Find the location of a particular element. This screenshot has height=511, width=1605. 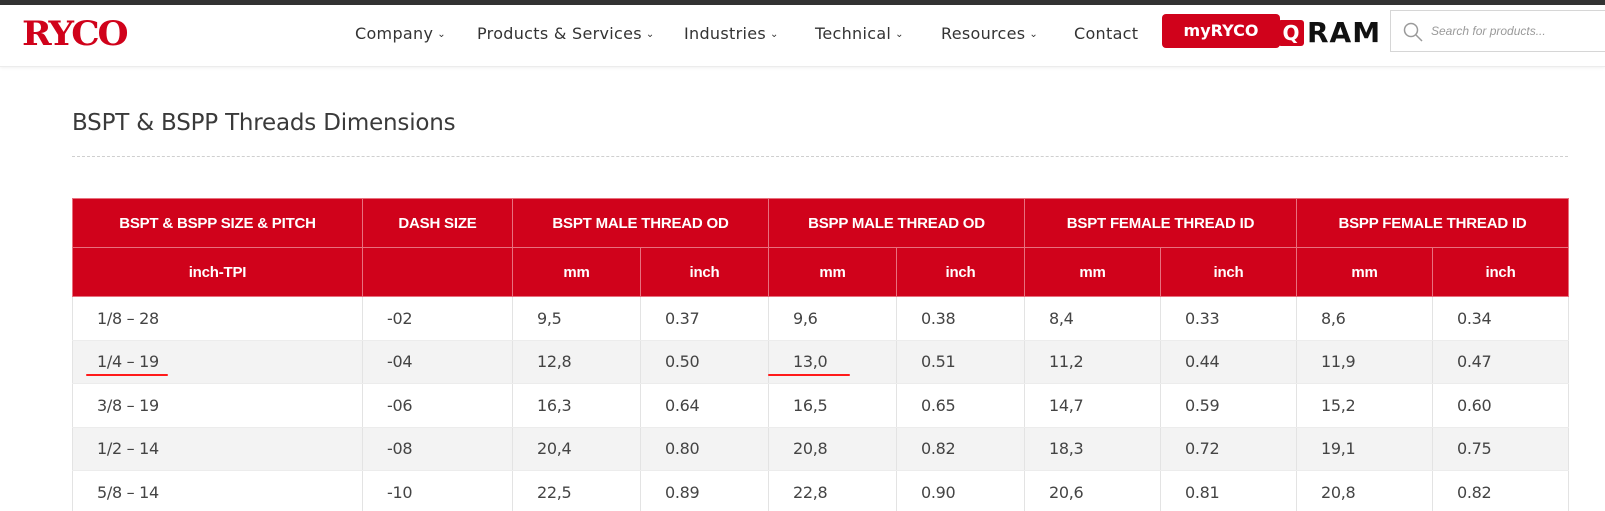

table-cell: 1/2 – 14 is located at coordinates (217, 449).